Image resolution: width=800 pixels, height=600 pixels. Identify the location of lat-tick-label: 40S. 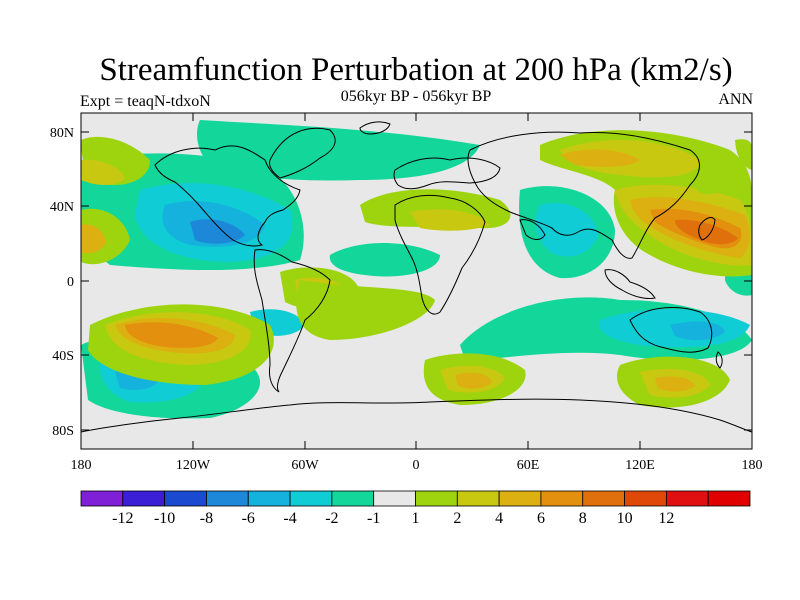
(63, 356).